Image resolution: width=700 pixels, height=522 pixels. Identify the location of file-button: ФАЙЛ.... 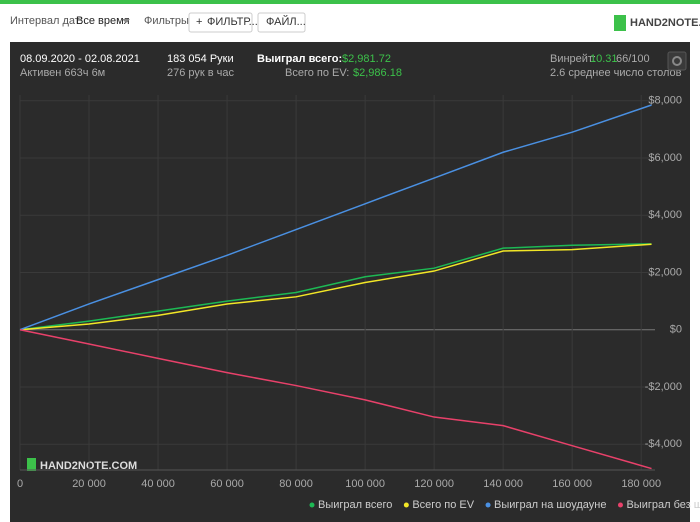
(286, 21).